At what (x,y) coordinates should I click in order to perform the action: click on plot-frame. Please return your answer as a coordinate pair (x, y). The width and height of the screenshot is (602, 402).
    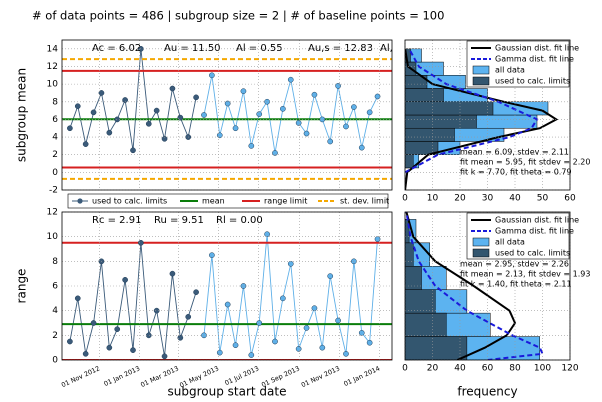
    Looking at the image, I should click on (487, 286).